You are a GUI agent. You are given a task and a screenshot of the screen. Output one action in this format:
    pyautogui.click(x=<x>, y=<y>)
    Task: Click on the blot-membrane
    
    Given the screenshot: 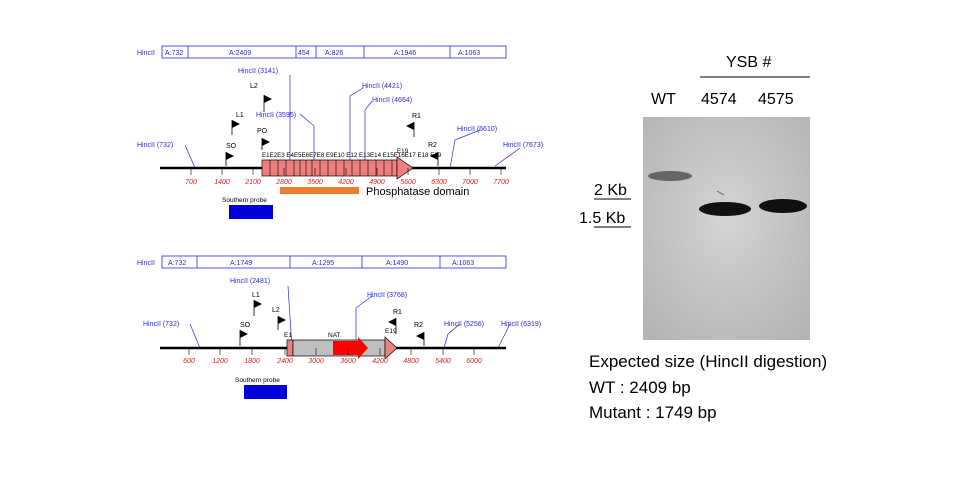 What is the action you would take?
    pyautogui.click(x=726, y=228)
    